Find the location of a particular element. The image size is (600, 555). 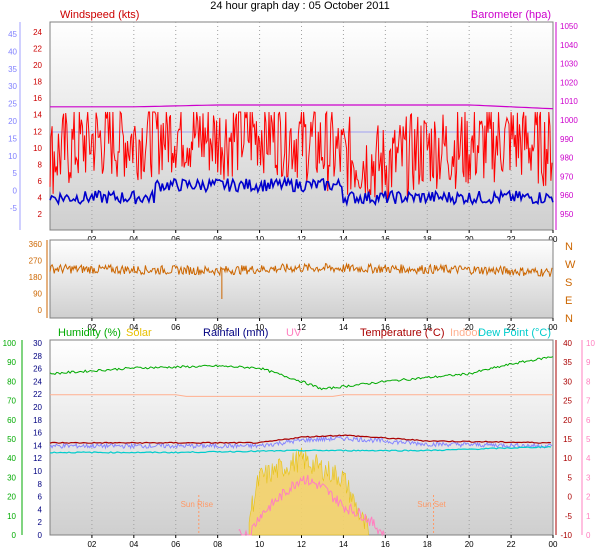

panel-direction-x-tick-label: 00 is located at coordinates (553, 327).